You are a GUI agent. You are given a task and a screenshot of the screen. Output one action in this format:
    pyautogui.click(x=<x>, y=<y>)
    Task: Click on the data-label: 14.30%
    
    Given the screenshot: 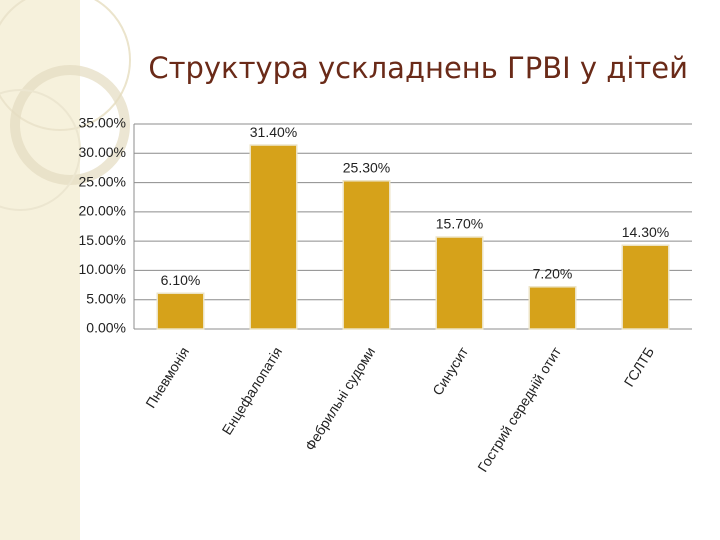 What is the action you would take?
    pyautogui.click(x=645, y=232)
    